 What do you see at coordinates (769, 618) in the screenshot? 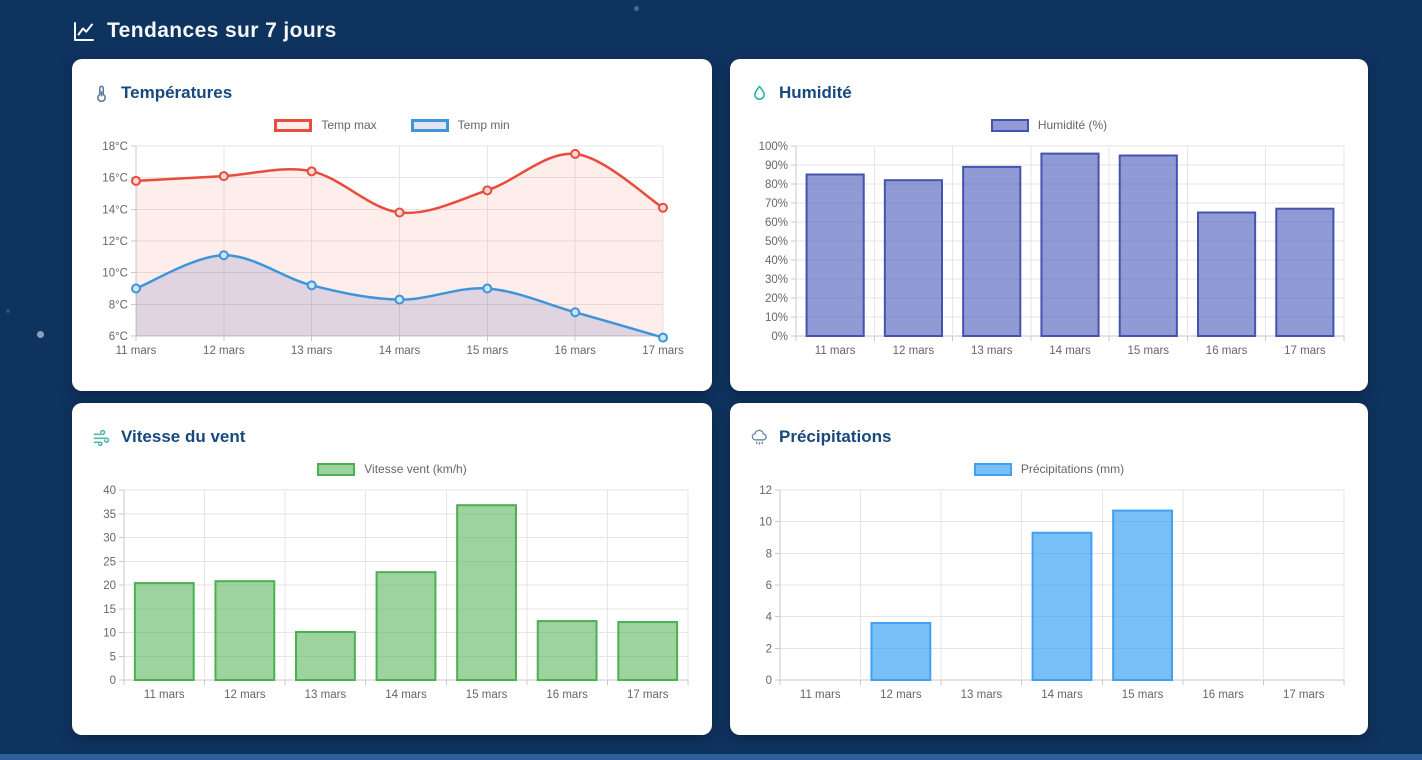
I see `svg-text: 4` at bounding box center [769, 618].